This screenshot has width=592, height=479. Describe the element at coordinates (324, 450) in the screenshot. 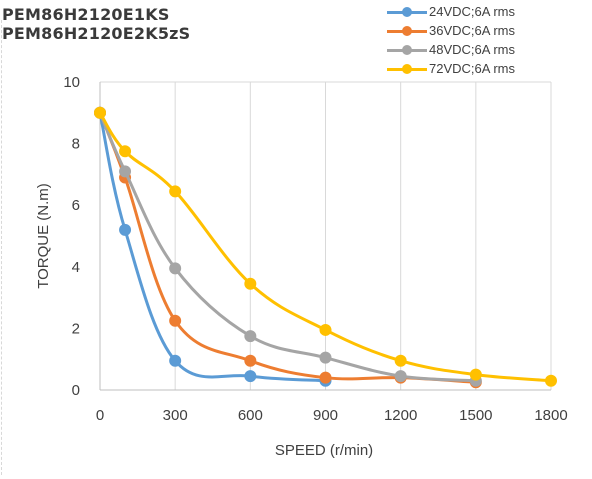

I see `x-axis-title: SPEED (r/min)` at that location.